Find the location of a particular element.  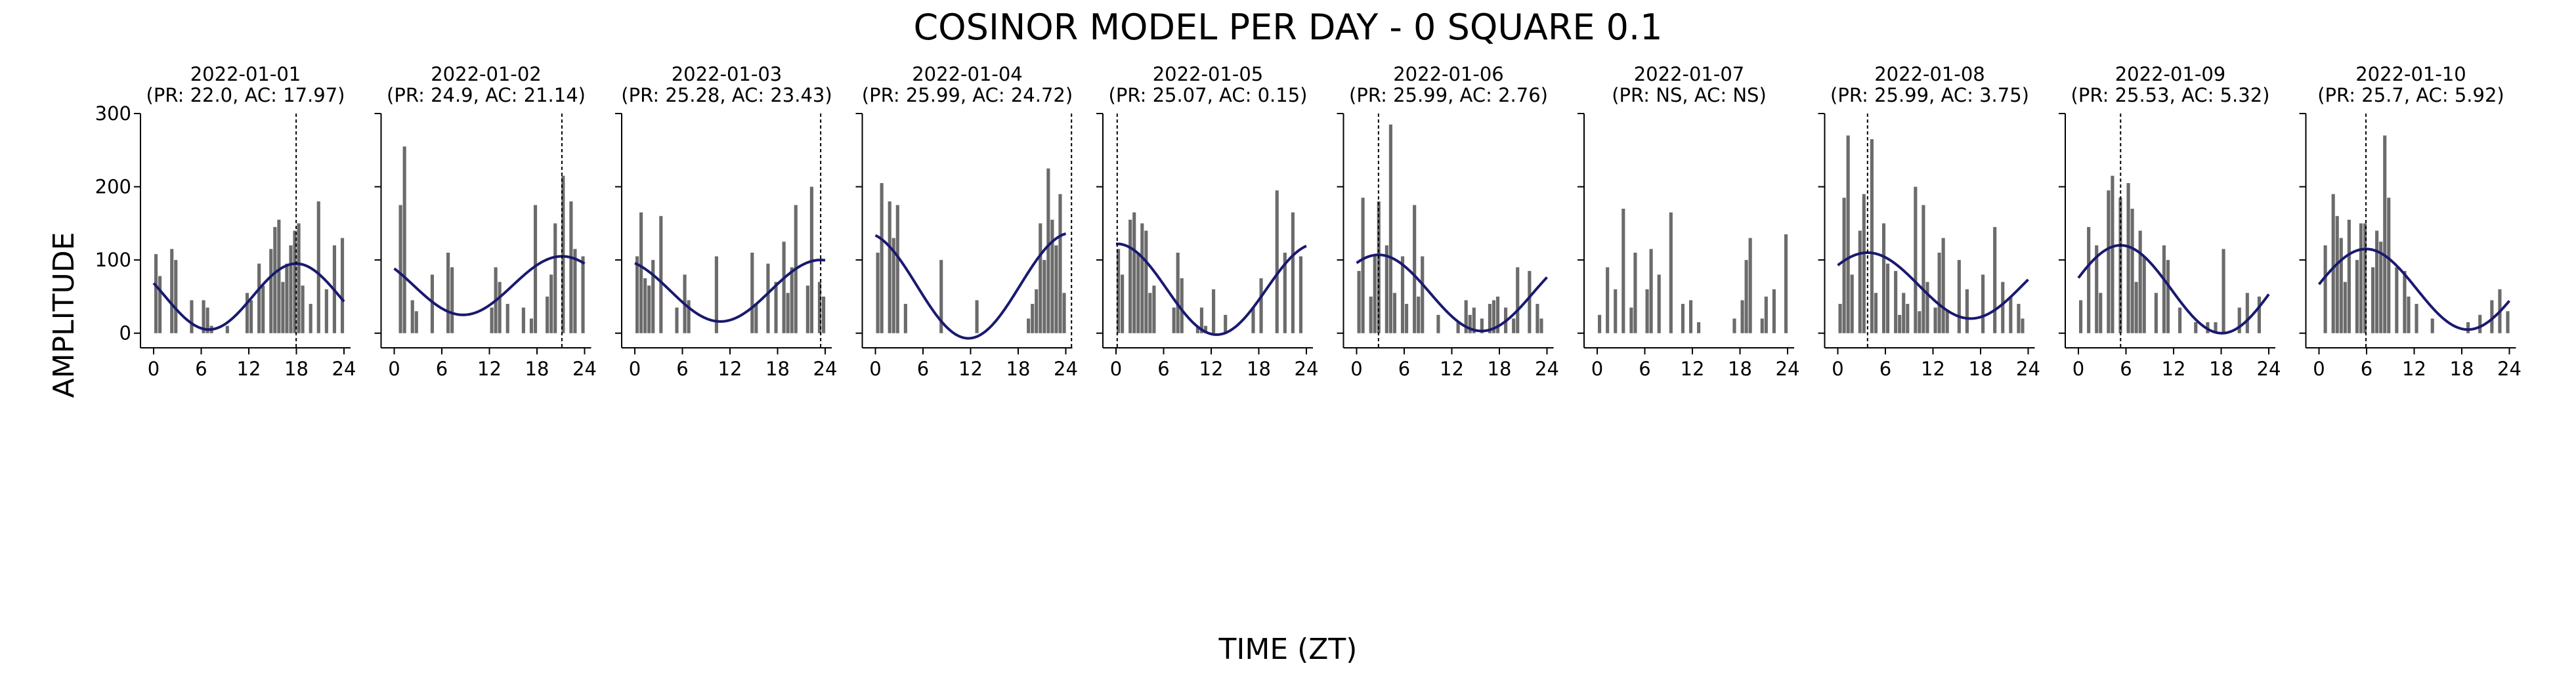

panel-title-line: (PR: 25.28, AC: 23.43) is located at coordinates (726, 95).